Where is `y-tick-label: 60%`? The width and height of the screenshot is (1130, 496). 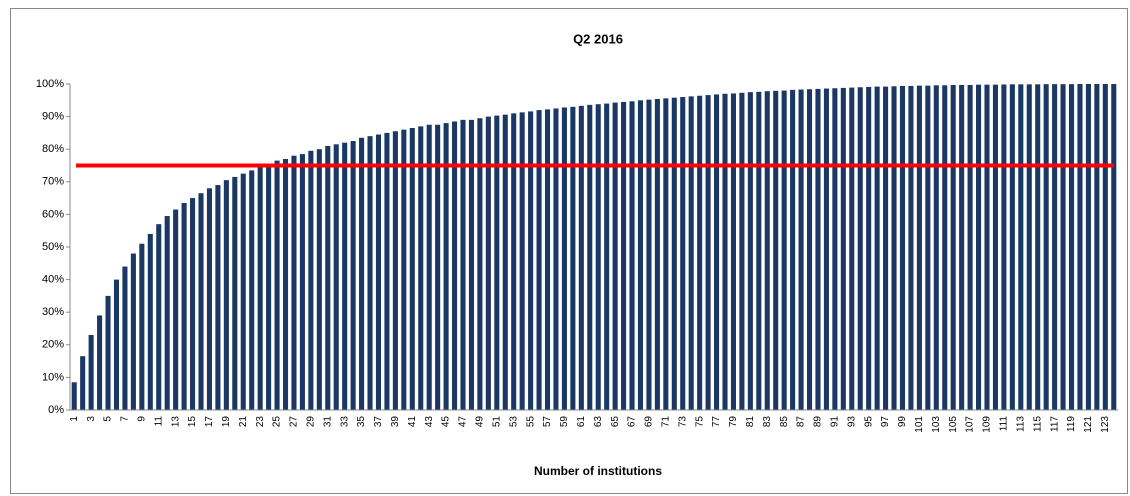
y-tick-label: 60% is located at coordinates (53, 214).